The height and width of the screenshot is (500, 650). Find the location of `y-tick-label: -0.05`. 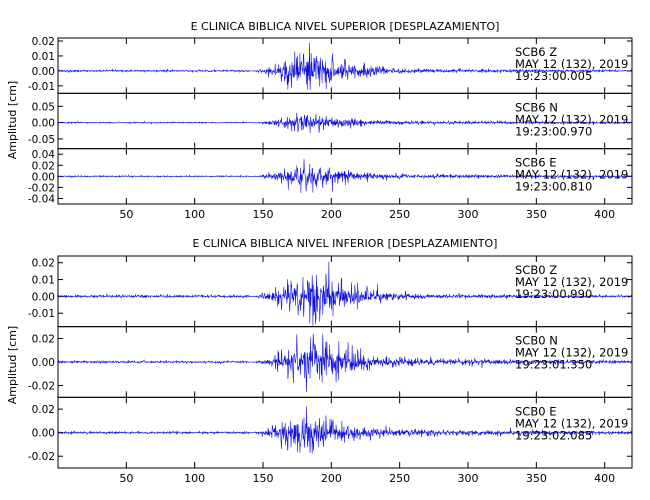

y-tick-label: -0.05 is located at coordinates (41, 140).